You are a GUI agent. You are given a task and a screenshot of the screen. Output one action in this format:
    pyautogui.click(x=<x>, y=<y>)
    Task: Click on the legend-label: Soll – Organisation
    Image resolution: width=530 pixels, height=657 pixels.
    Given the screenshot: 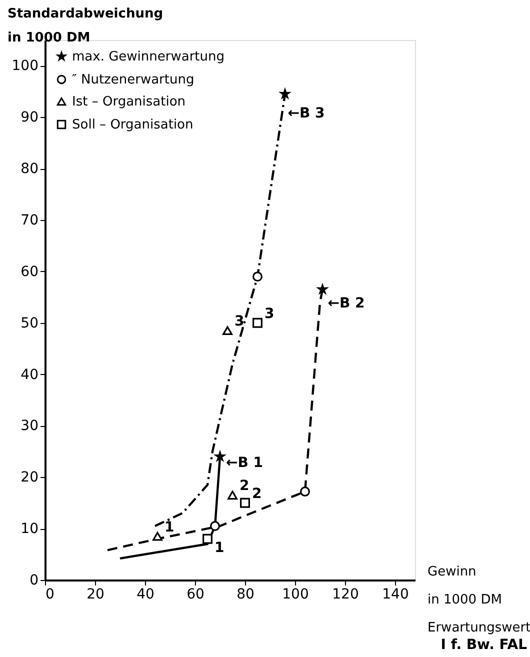 What is the action you would take?
    pyautogui.click(x=133, y=125)
    